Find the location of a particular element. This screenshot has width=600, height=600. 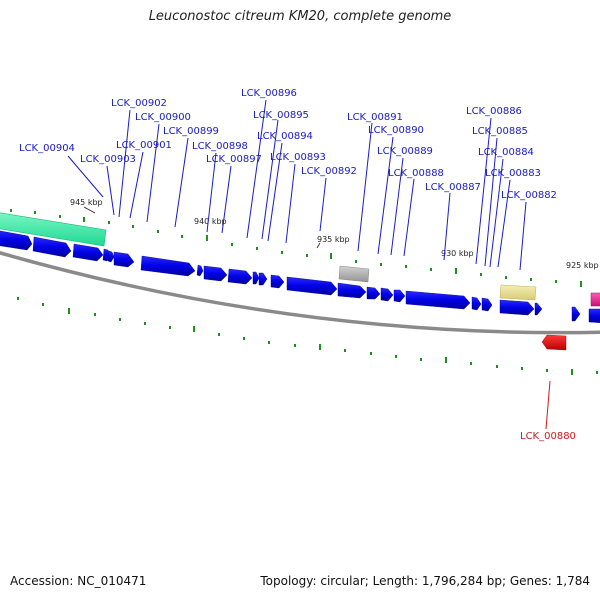

grey-feature is located at coordinates (354, 274).